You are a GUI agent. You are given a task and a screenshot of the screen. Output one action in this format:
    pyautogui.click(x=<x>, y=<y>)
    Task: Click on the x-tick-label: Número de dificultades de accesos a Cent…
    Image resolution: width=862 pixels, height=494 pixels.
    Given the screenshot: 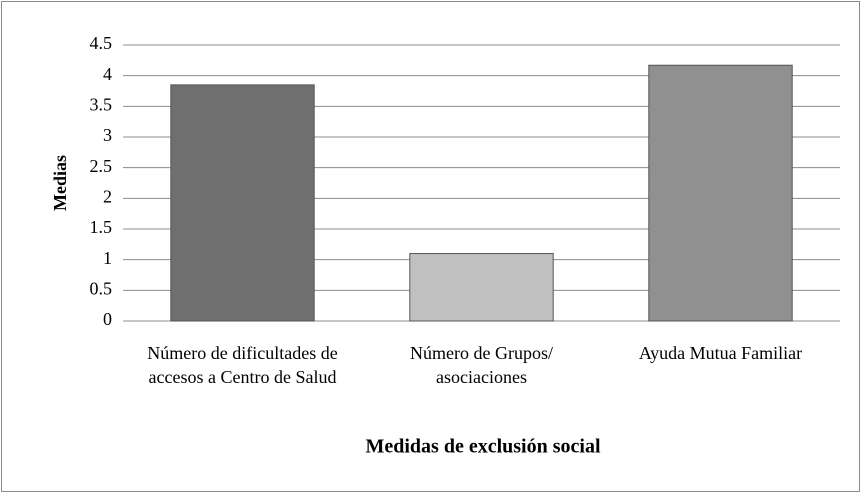 What is the action you would take?
    pyautogui.click(x=242, y=365)
    